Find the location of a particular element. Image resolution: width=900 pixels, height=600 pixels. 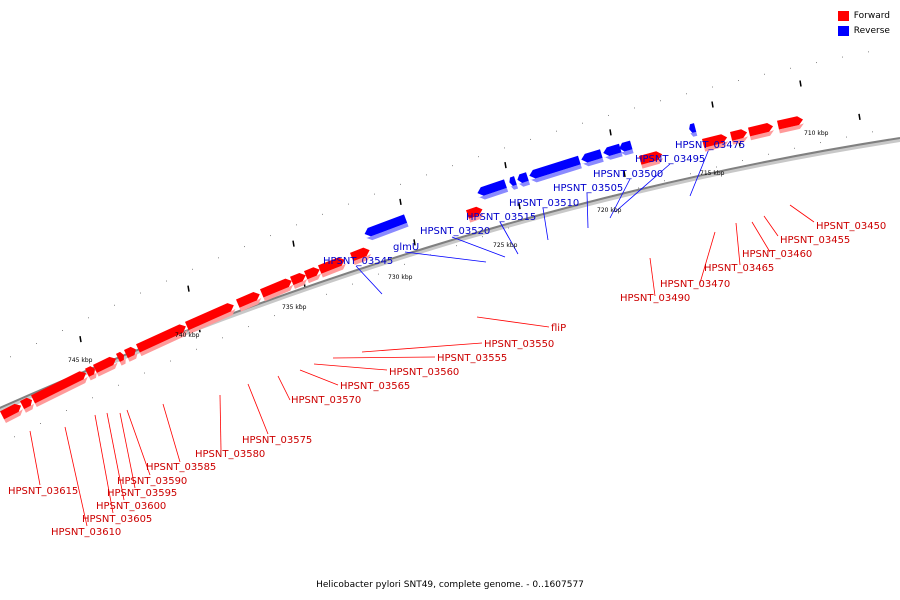

gene-label-hpsnt-03450: HPSNT_03450 is located at coordinates (851, 226).